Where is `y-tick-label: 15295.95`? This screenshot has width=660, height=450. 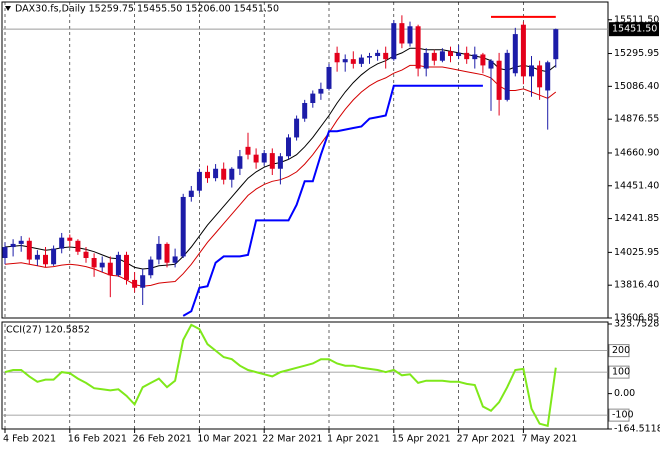
y-tick-label: 15295.95 is located at coordinates (636, 53).